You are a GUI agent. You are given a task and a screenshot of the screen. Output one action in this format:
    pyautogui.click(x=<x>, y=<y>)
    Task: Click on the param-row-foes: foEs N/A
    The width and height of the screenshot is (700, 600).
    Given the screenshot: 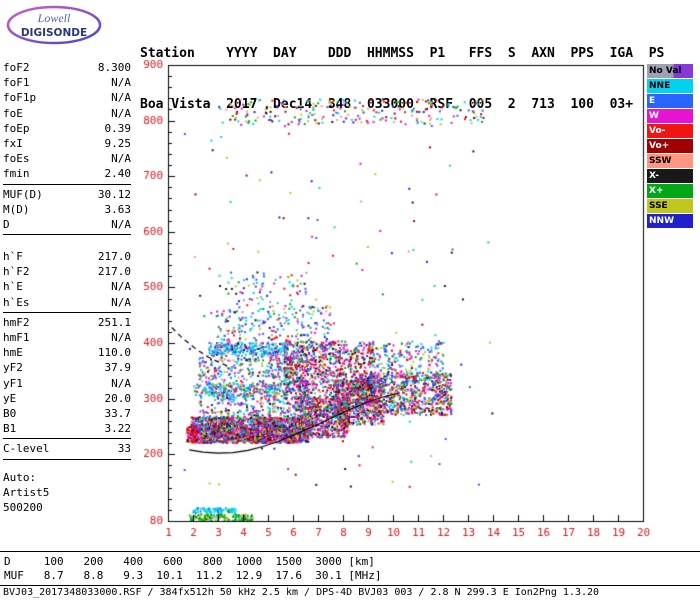 What is the action you would take?
    pyautogui.click(x=67, y=158)
    